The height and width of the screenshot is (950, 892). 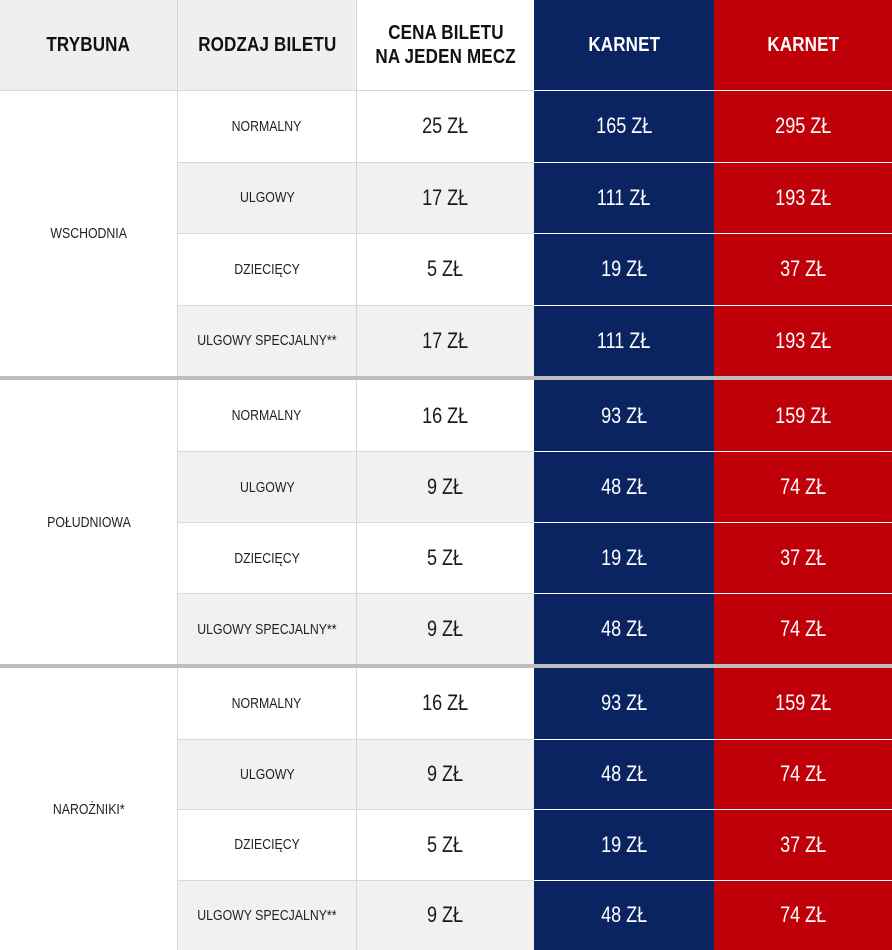 I want to click on karnet-red-value: 37 ZŁ, so click(x=803, y=269).